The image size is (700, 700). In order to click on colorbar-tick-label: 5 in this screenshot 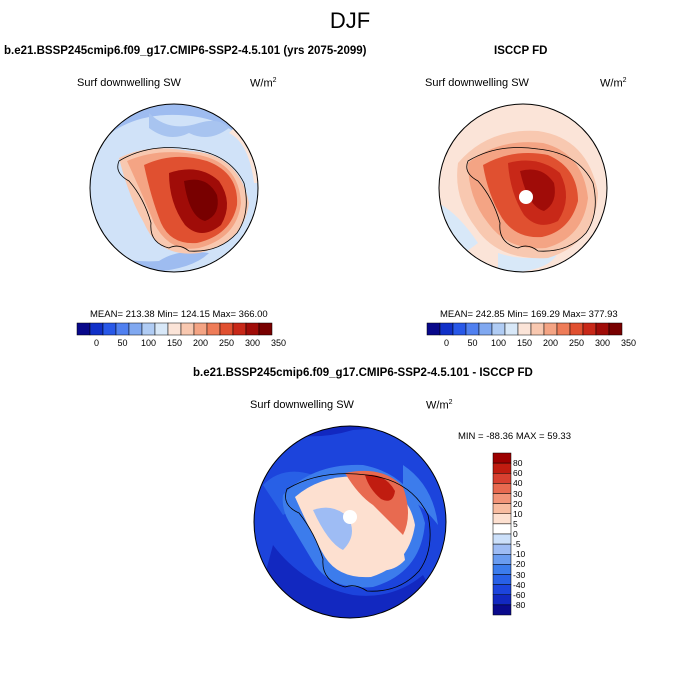, I will do `click(515, 523)`.